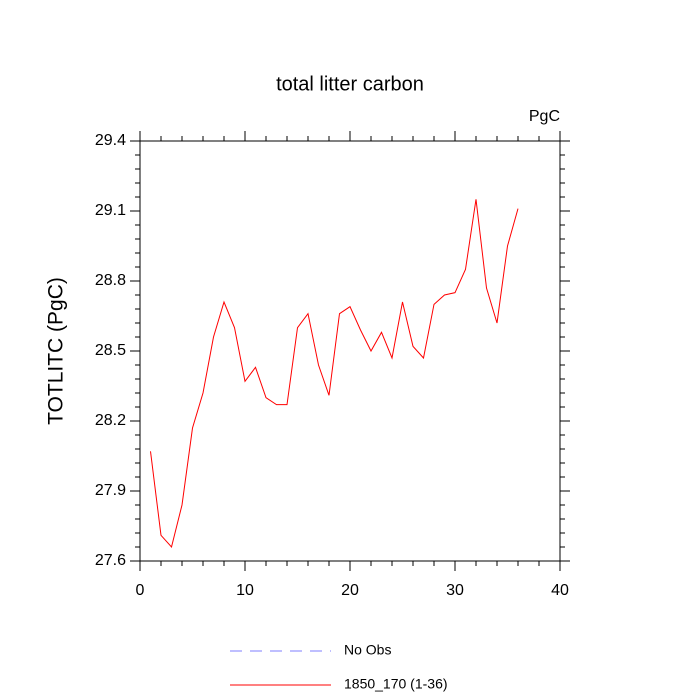  Describe the element at coordinates (455, 590) in the screenshot. I see `x-tick-label: 30` at that location.